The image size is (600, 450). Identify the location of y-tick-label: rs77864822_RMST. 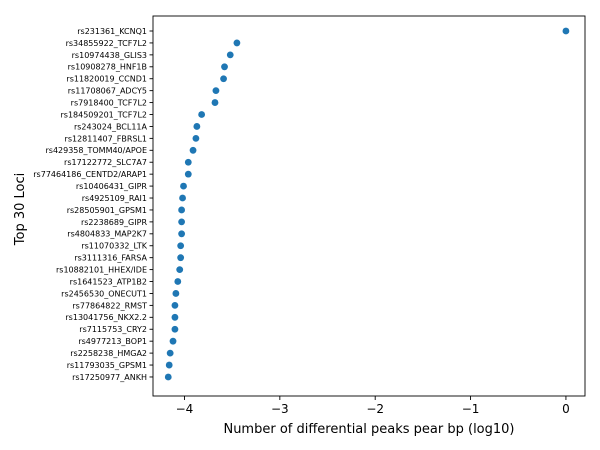
(109, 305).